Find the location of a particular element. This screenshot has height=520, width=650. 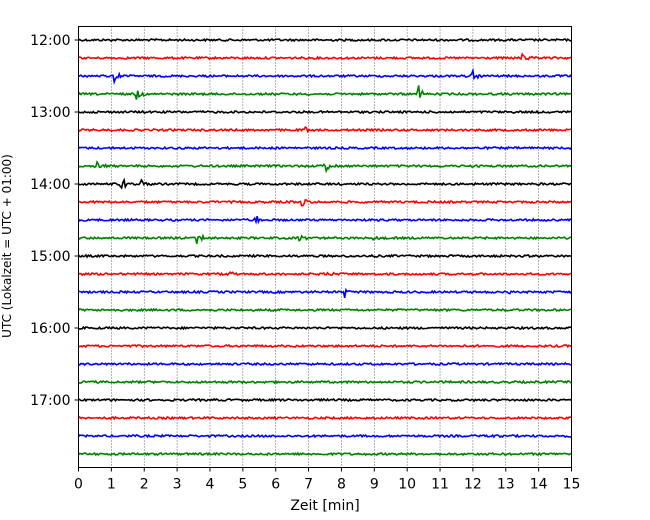

x-axis-ticks: 0 1 2 3 4 5 6 7 8 9 10 11 12 13 14 15 is located at coordinates (327, 480).